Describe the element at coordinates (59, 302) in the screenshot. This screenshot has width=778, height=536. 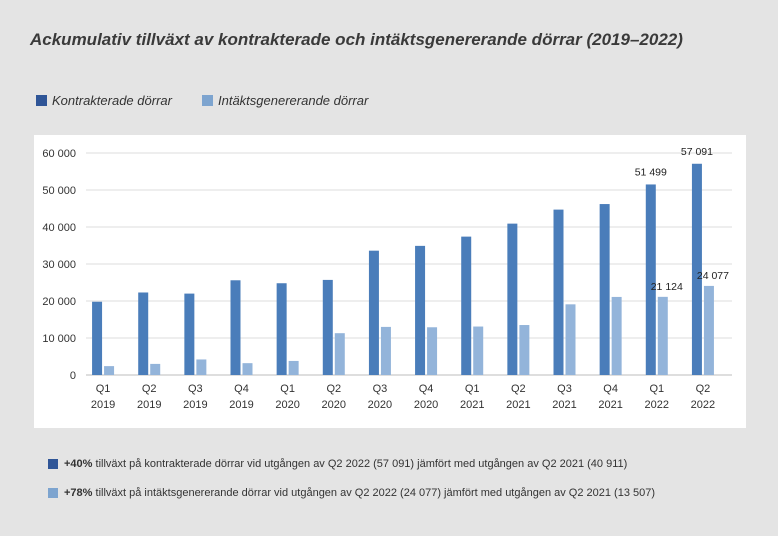
I see `y-tick-label: 20 000` at that location.